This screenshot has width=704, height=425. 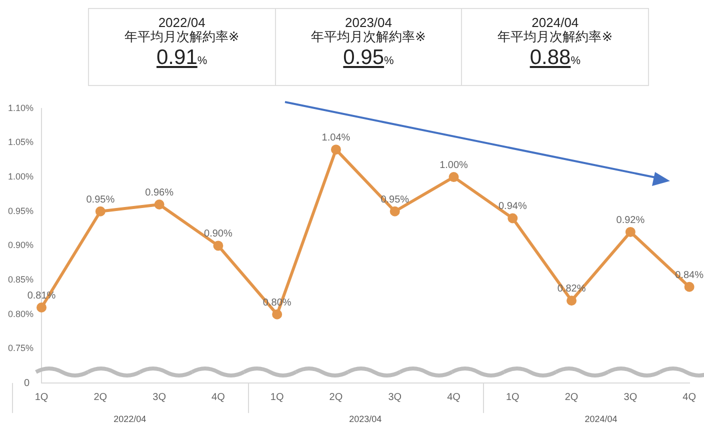 I want to click on y-tick-label: 0.80%, so click(x=21, y=313).